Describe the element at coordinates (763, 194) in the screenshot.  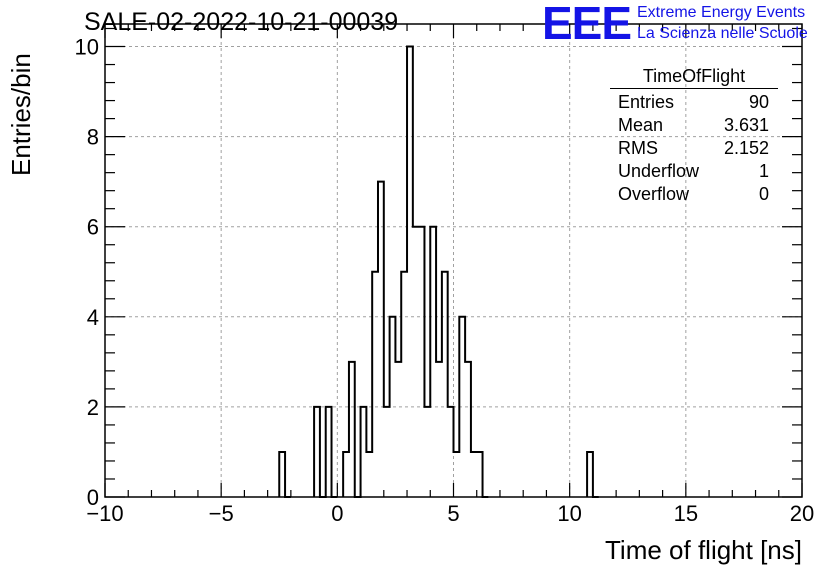
I see `stats-value: 0` at that location.